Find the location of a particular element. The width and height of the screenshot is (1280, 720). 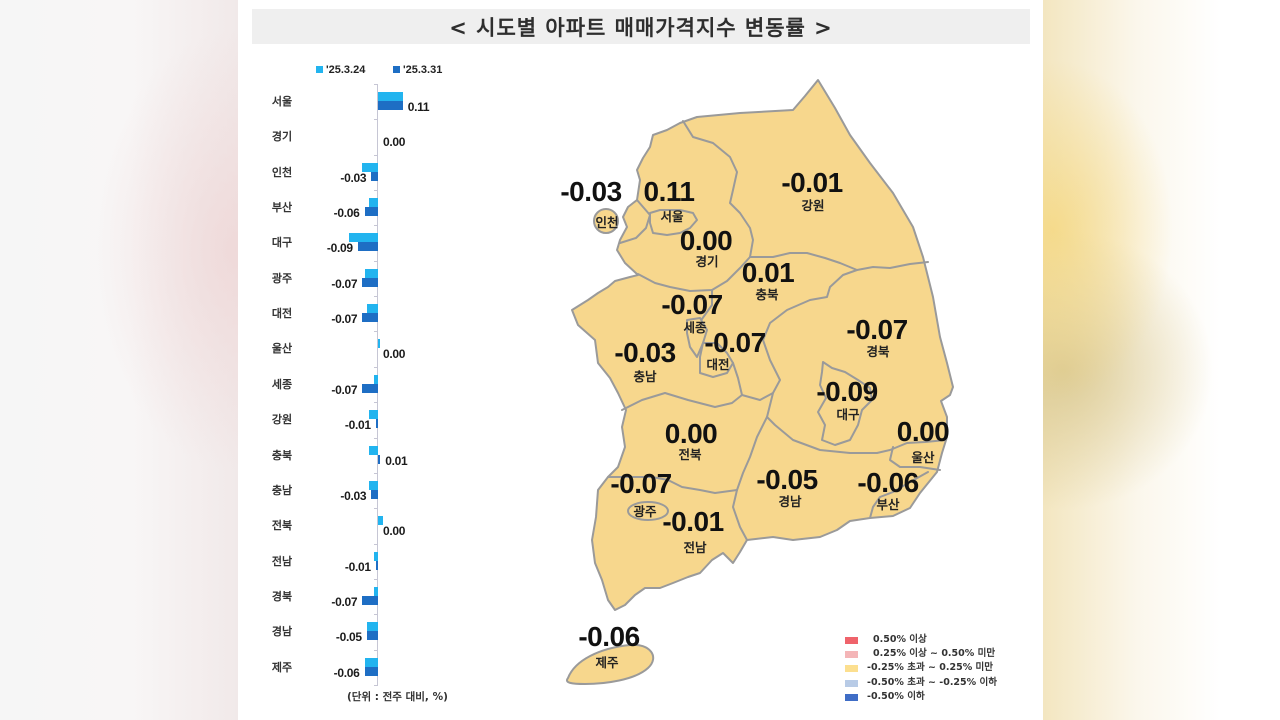

category-label: 경기 is located at coordinates (282, 136).